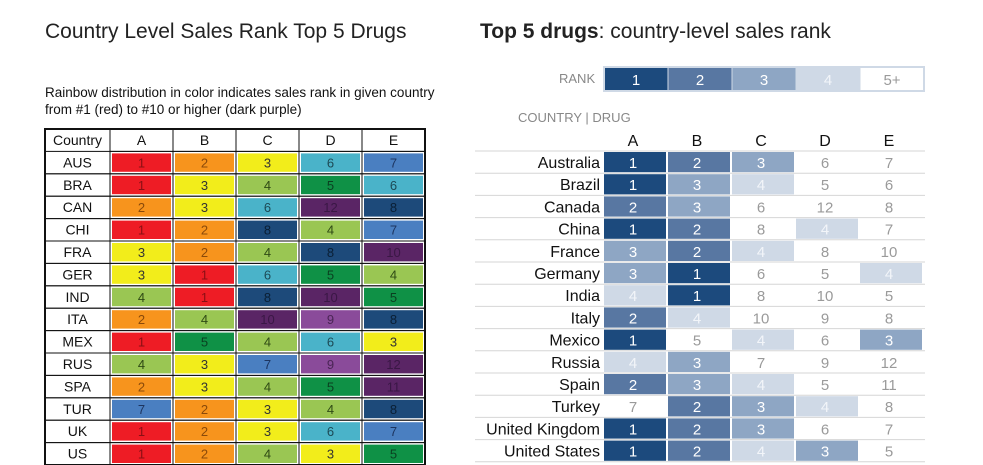  I want to click on right-cell-value: 9, so click(825, 363).